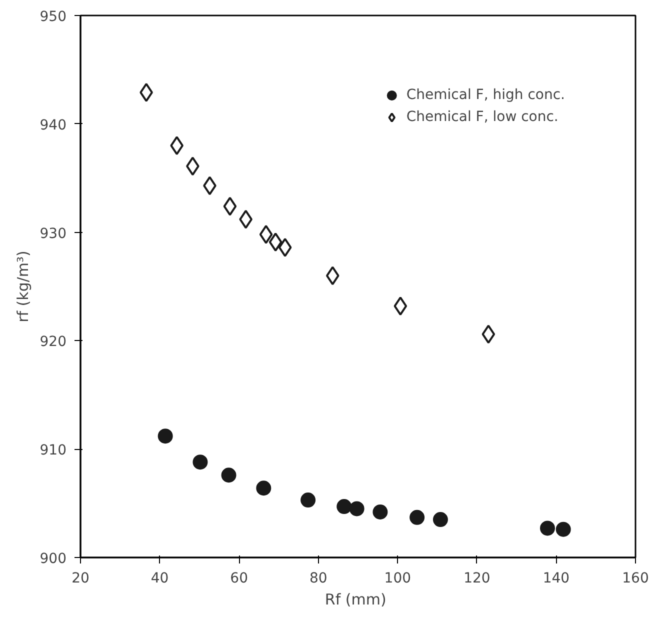 The width and height of the screenshot is (653, 627). What do you see at coordinates (53, 17) in the screenshot?
I see `y-tick-label: 950` at bounding box center [53, 17].